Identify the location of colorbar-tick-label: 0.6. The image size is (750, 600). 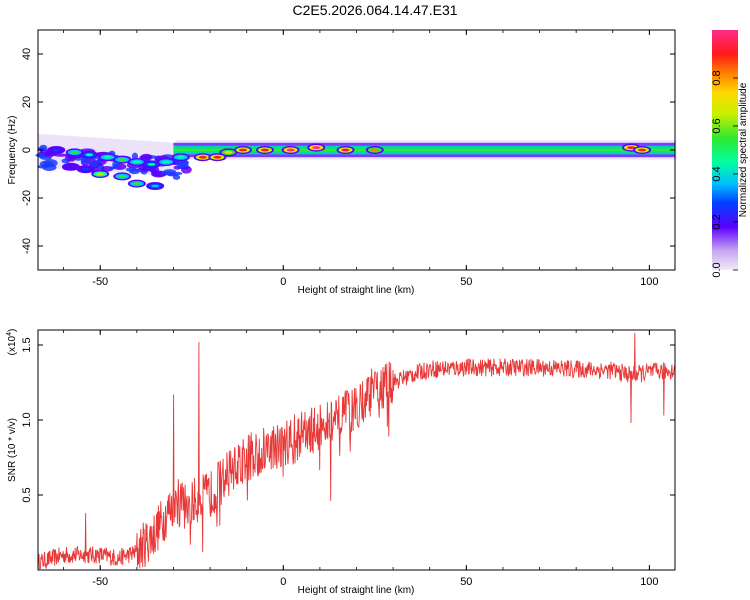
(717, 125).